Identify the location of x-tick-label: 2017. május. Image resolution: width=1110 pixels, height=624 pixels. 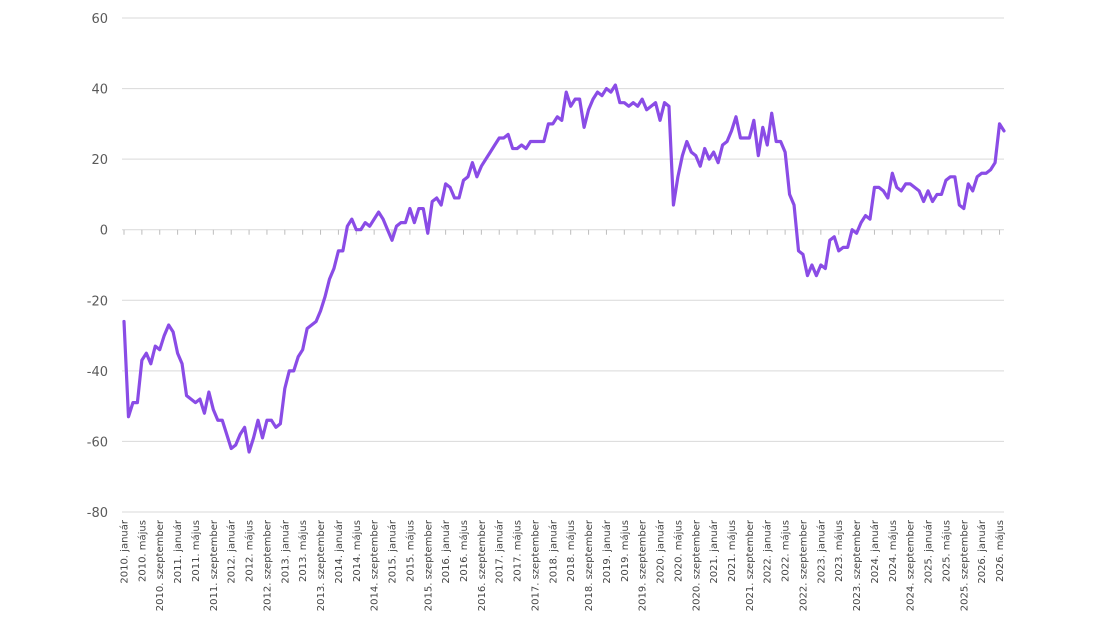
(518, 551).